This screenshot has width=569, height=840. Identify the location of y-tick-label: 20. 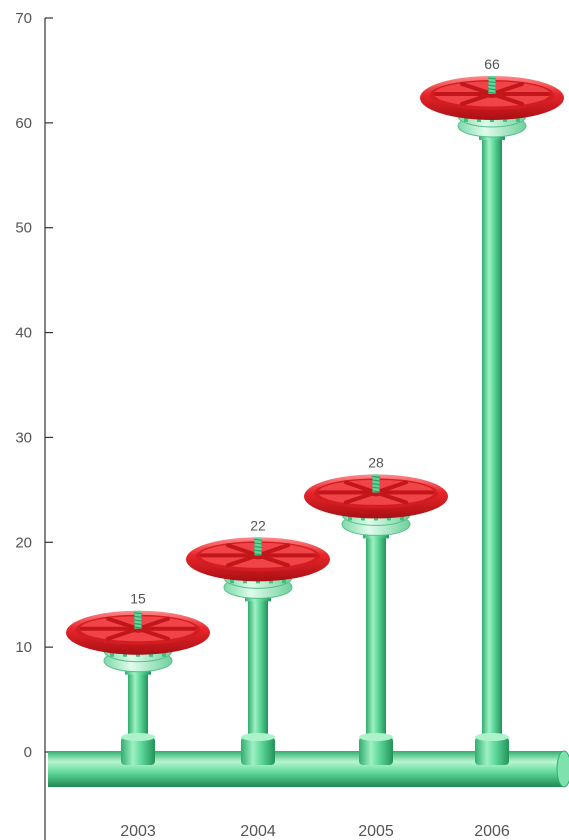
(23, 542).